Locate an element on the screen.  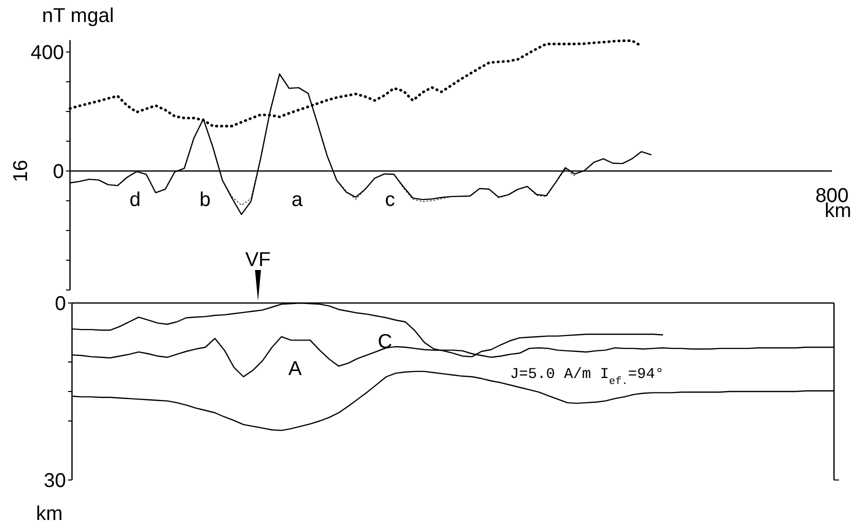
annotation: b is located at coordinates (205, 200).